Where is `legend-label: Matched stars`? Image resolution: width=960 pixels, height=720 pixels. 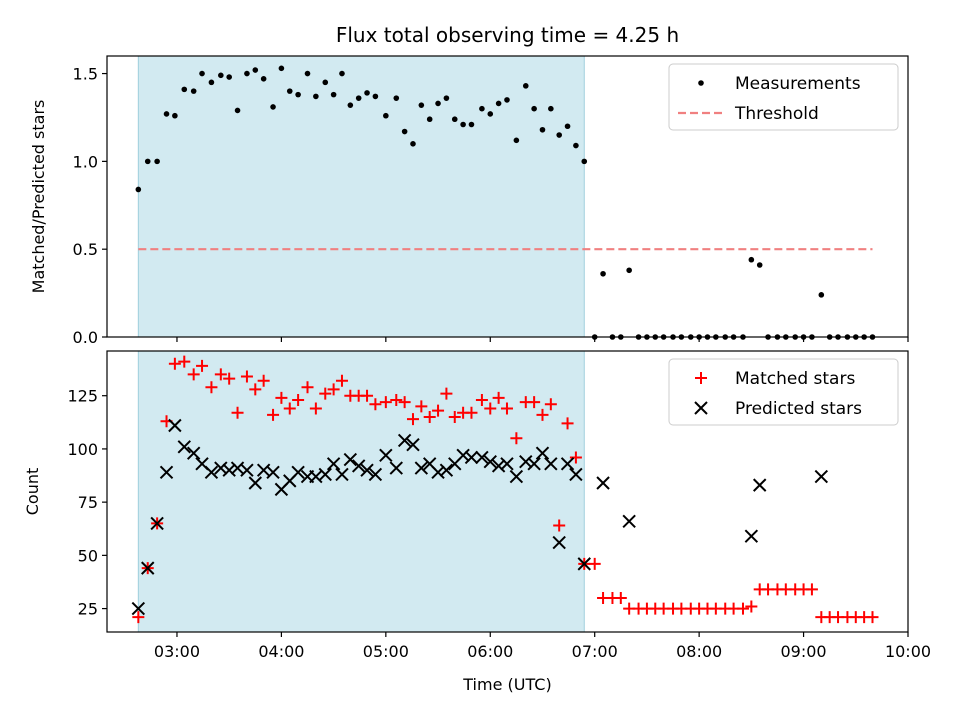
legend-label: Matched stars is located at coordinates (795, 379).